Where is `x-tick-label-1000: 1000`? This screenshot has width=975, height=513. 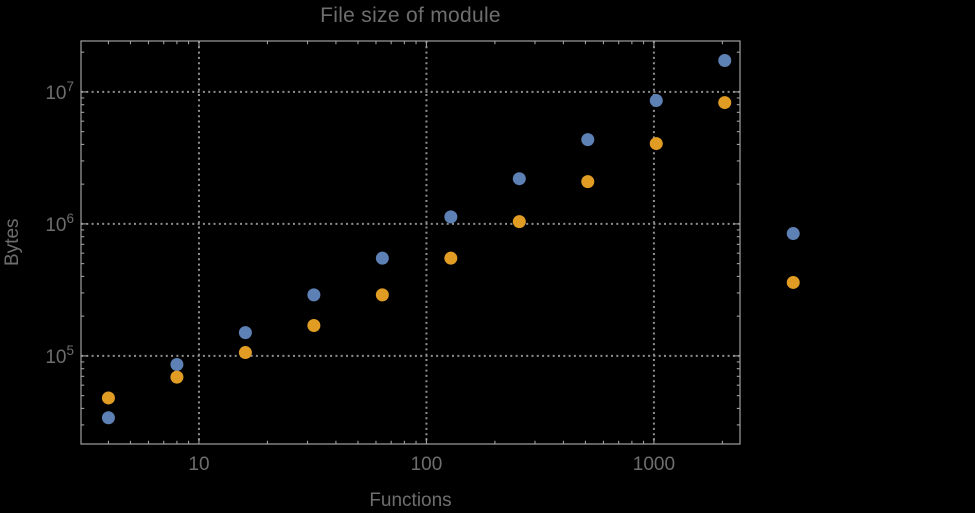
x-tick-label-1000: 1000 is located at coordinates (654, 464).